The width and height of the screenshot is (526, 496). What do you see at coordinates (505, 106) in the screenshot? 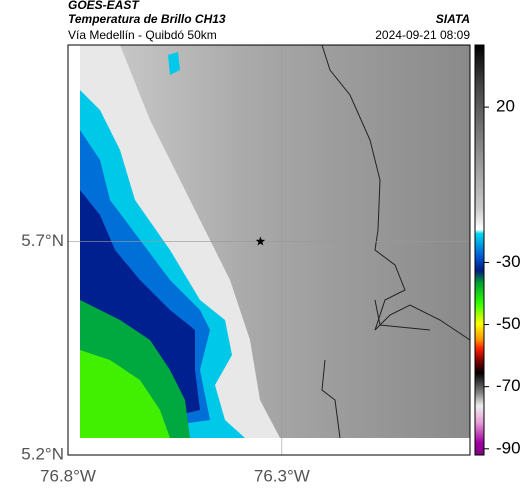
I see `colorbar-tick-label: 20` at bounding box center [505, 106].